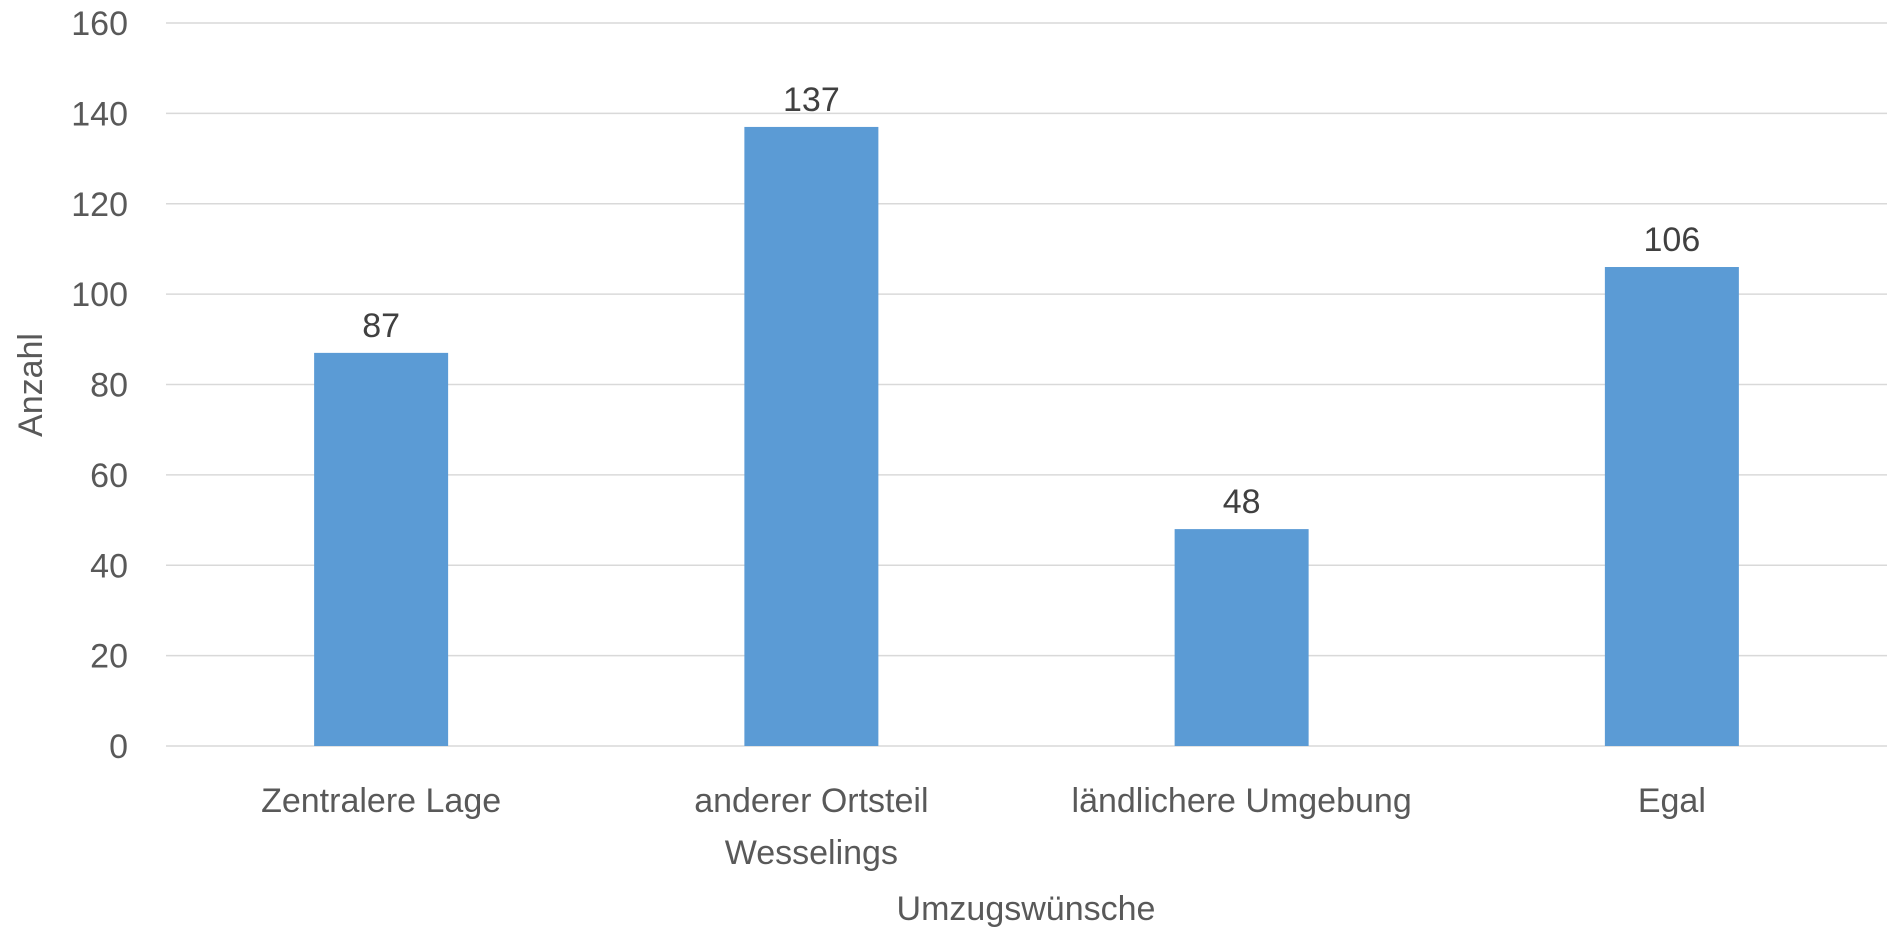  I want to click on y-tick-label: 120, so click(99, 205).